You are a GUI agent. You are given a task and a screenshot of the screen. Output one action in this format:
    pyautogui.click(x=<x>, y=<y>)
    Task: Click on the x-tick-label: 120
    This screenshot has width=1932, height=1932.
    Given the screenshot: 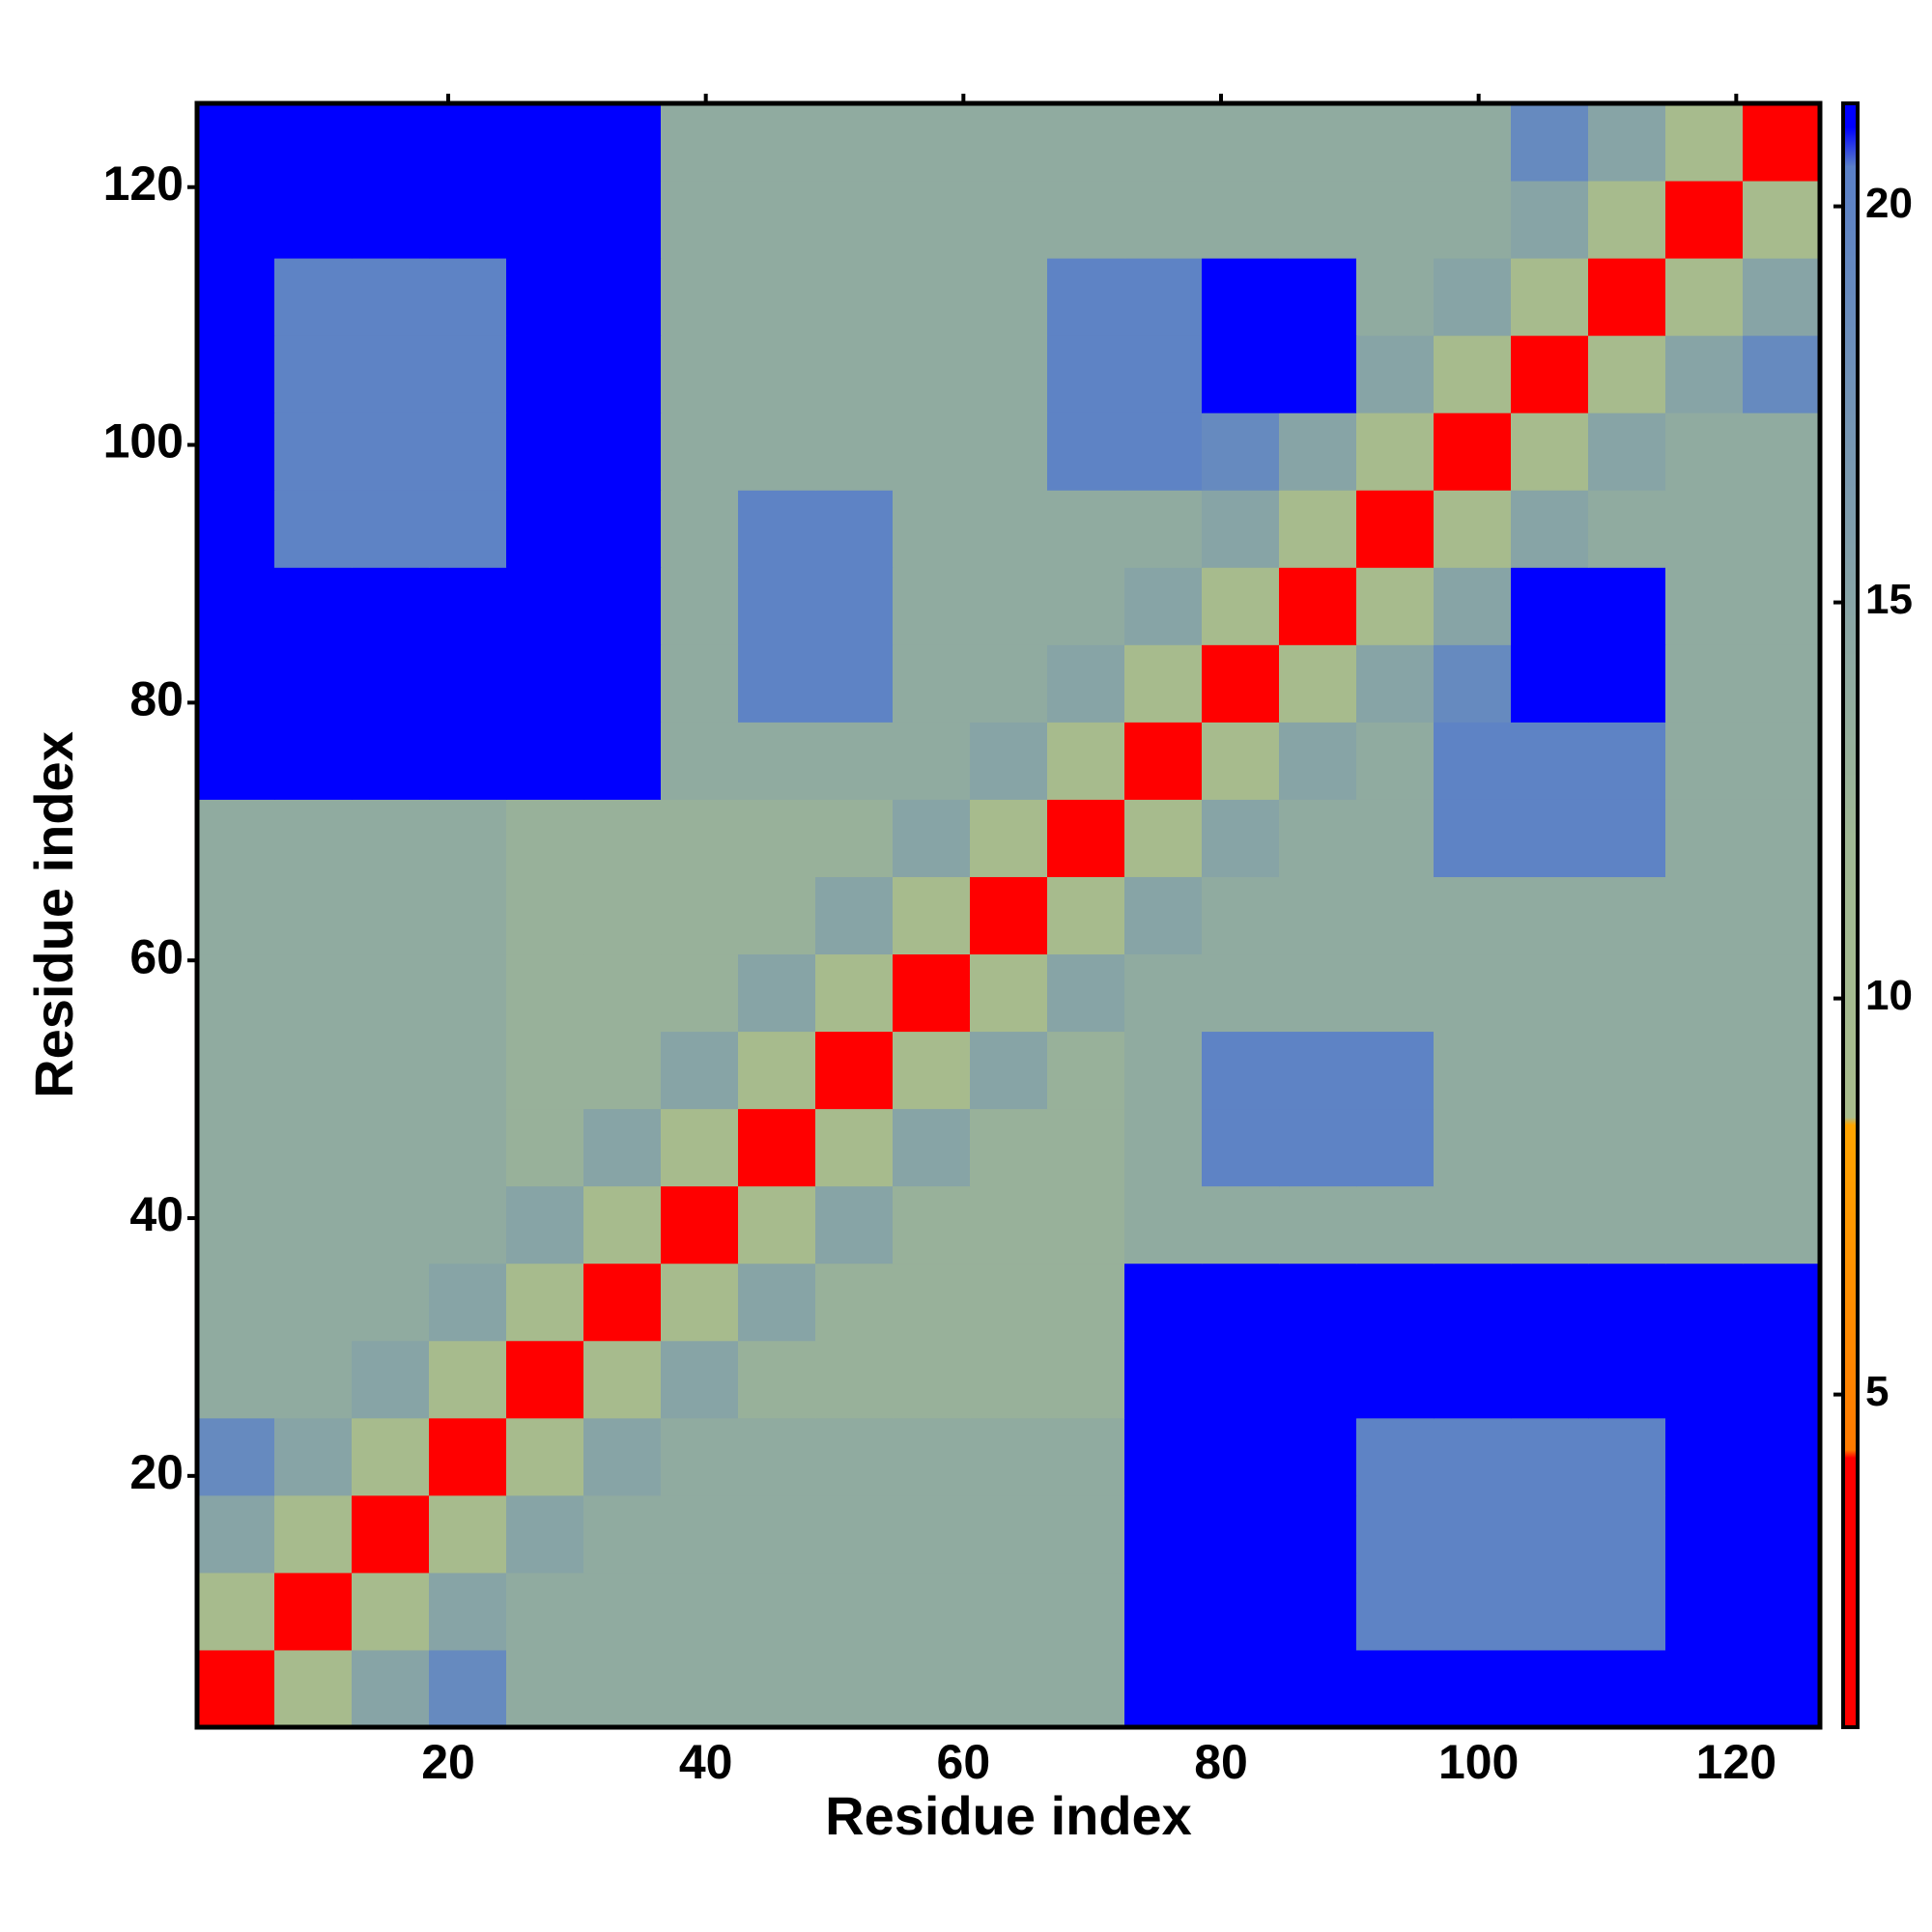 What is the action you would take?
    pyautogui.click(x=1736, y=1762)
    